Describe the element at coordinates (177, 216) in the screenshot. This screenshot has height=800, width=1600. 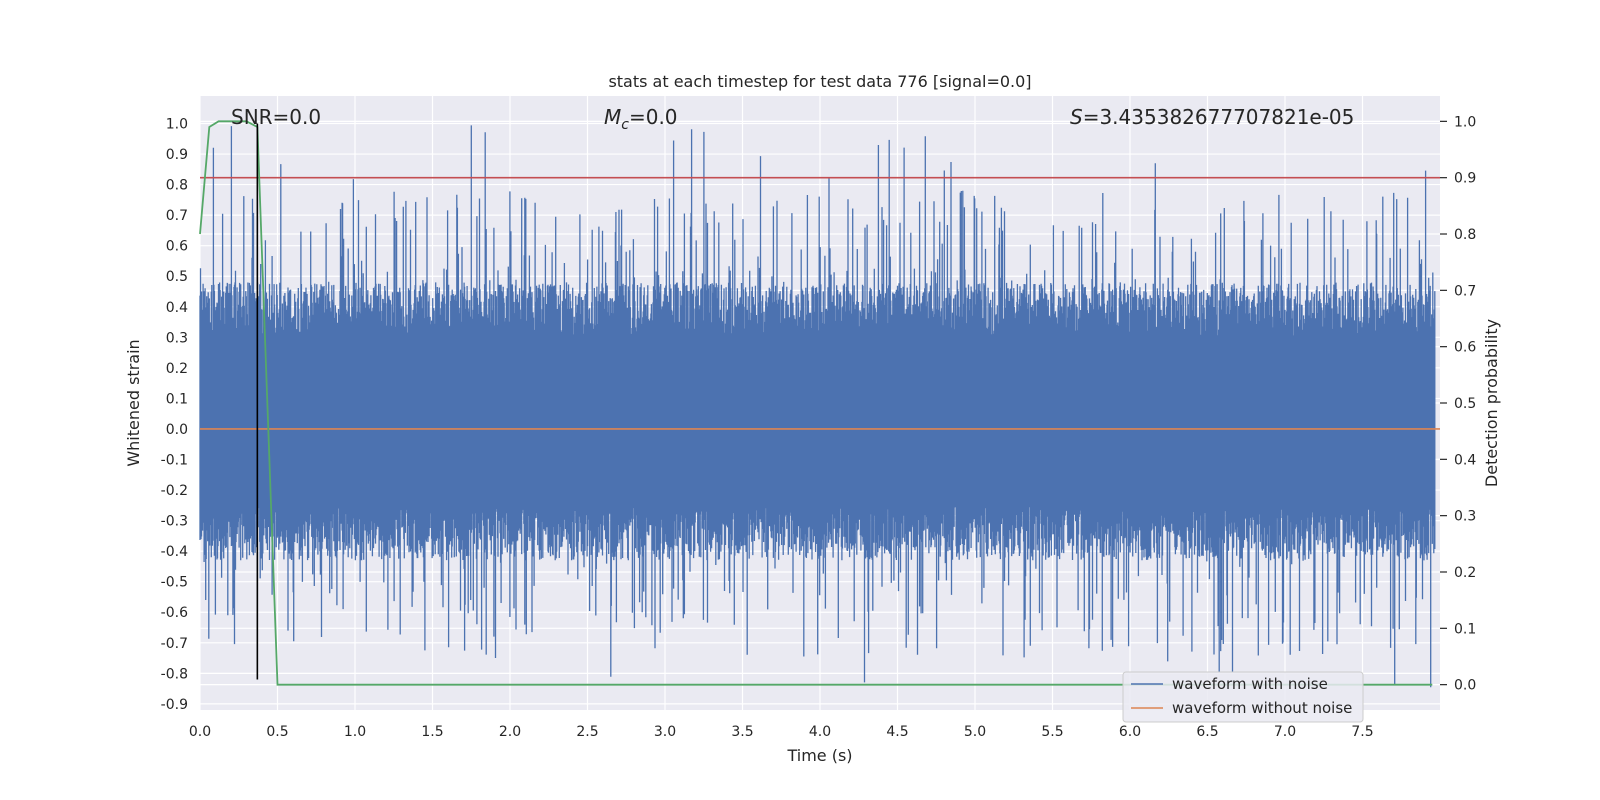
I see `y-tick-label: 0.7` at that location.